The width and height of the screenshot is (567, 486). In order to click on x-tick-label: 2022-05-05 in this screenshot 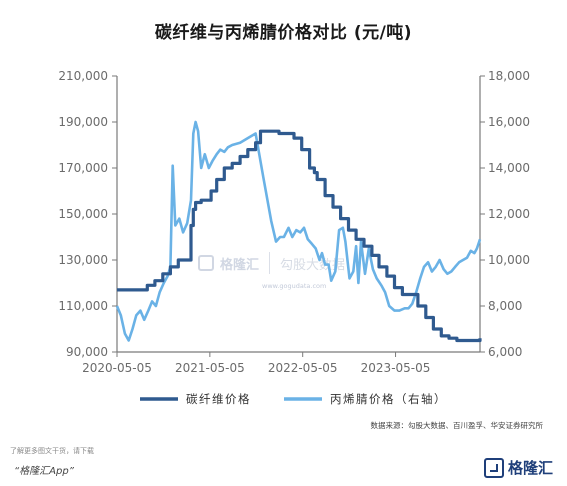, I will do `click(303, 368)`.